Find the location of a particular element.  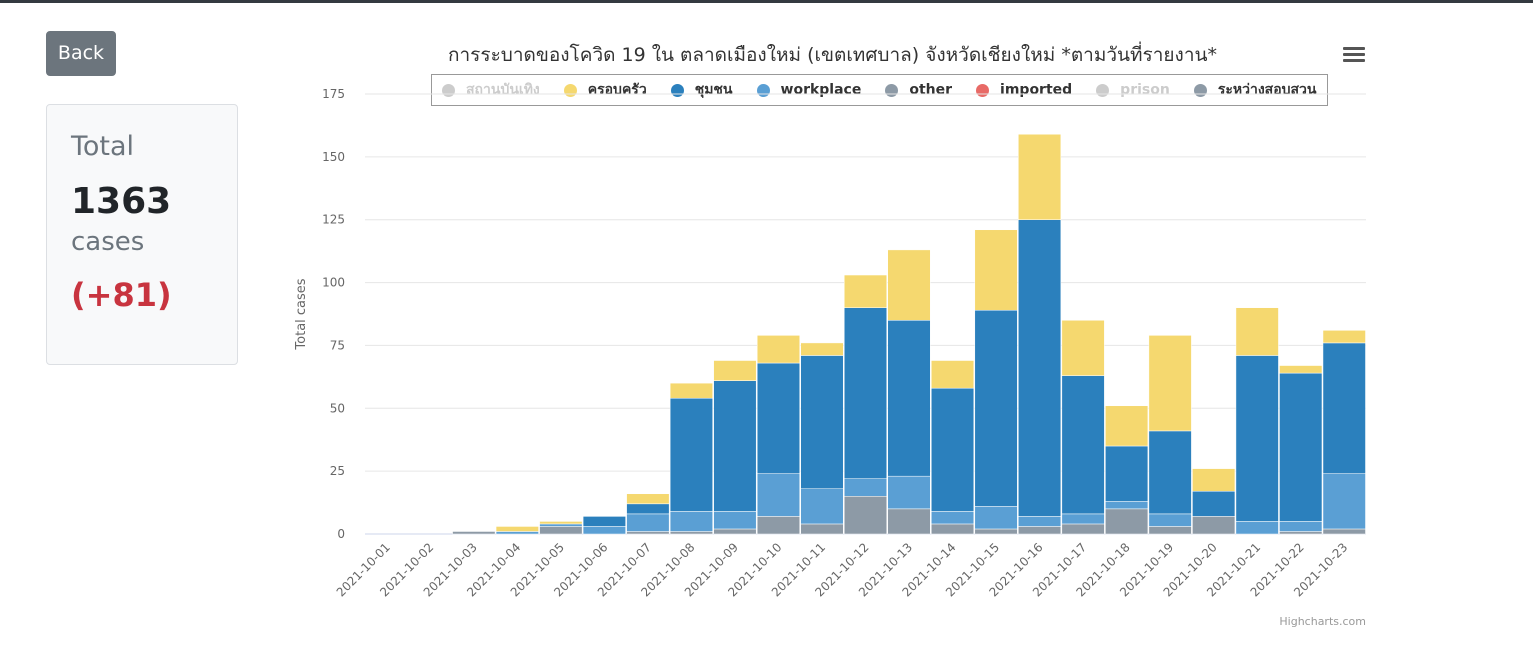

total-card: Total 1363 cases (+81) is located at coordinates (142, 234).